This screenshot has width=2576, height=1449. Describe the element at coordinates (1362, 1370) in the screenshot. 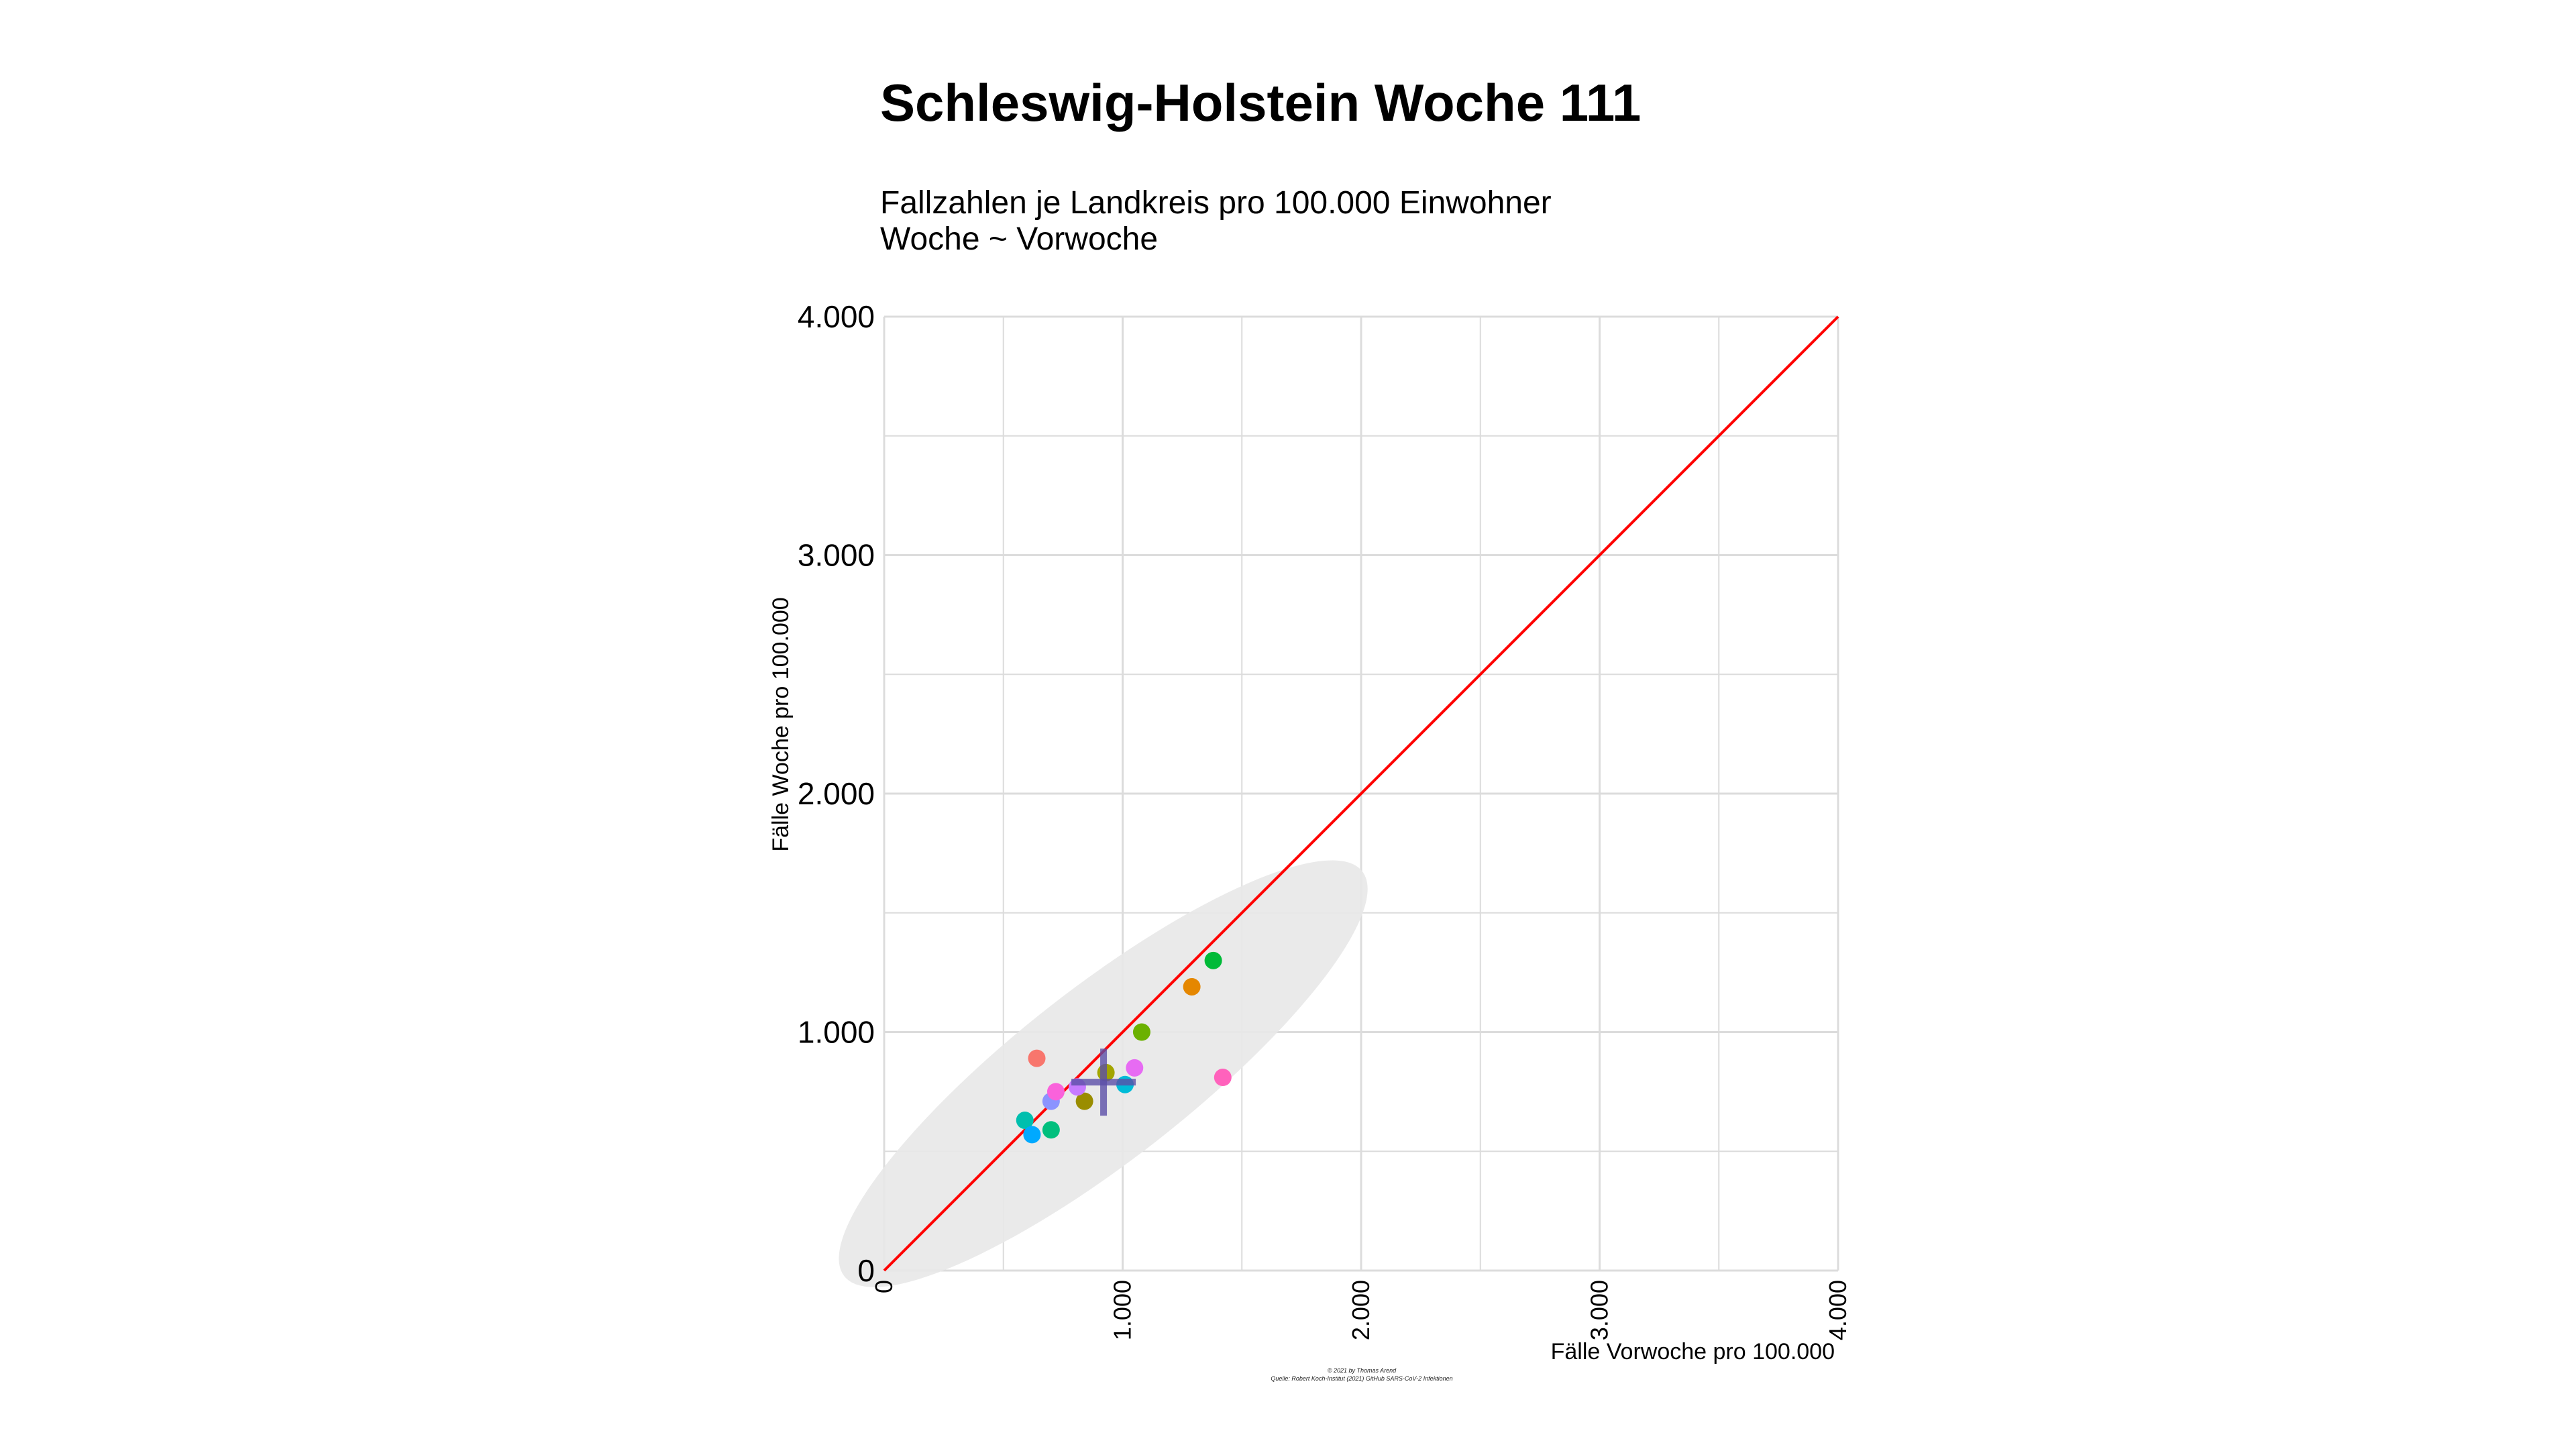

I see `caption-copyright: © 2021 by Thomas Arend` at that location.